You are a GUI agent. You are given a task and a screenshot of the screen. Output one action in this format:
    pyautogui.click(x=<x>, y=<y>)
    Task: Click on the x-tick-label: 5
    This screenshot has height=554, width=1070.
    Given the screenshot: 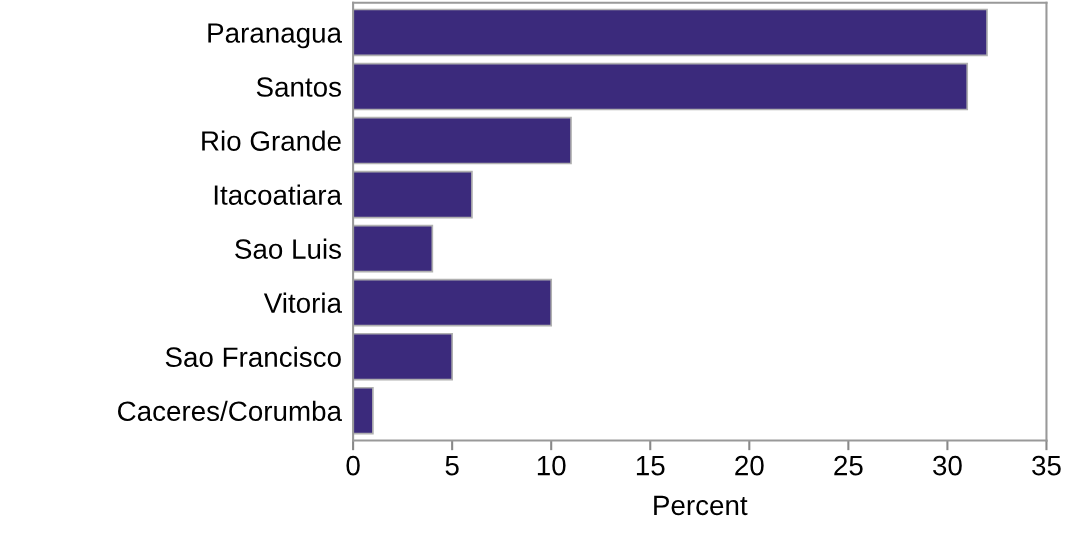 What is the action you would take?
    pyautogui.click(x=452, y=466)
    